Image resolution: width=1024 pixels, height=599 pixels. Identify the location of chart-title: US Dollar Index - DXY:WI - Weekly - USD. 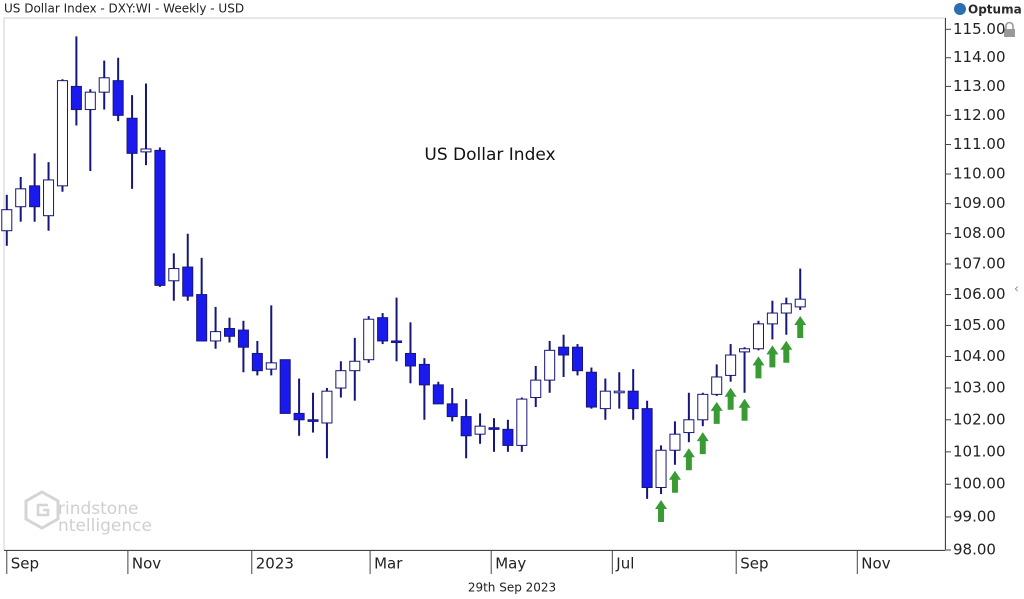
(124, 9).